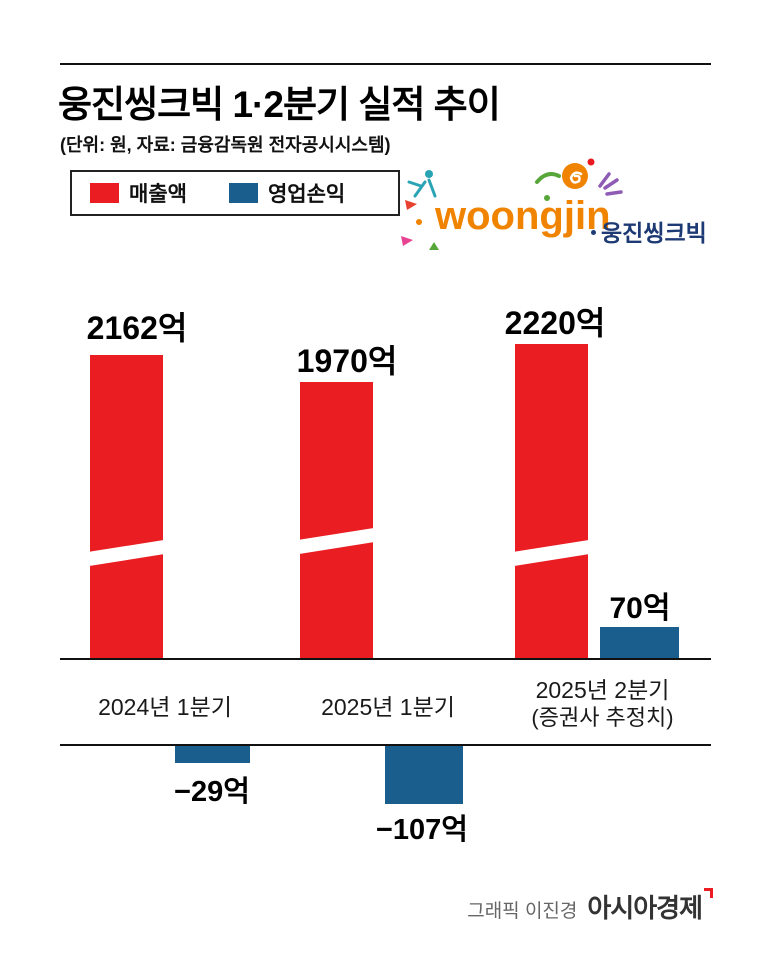 The image size is (771, 966). What do you see at coordinates (421, 830) in the screenshot?
I see `profit-value-2025q1: −107억` at bounding box center [421, 830].